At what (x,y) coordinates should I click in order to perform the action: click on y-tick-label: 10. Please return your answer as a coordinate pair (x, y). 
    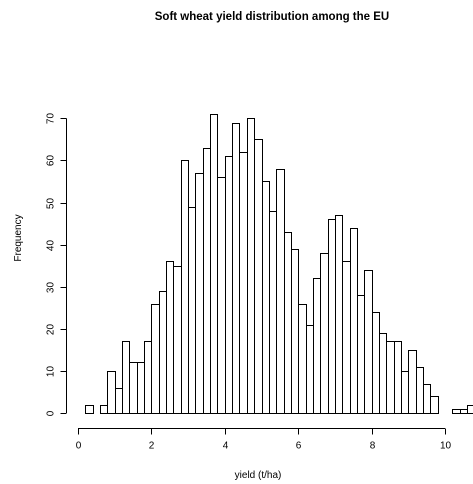
    Looking at the image, I should click on (51, 372).